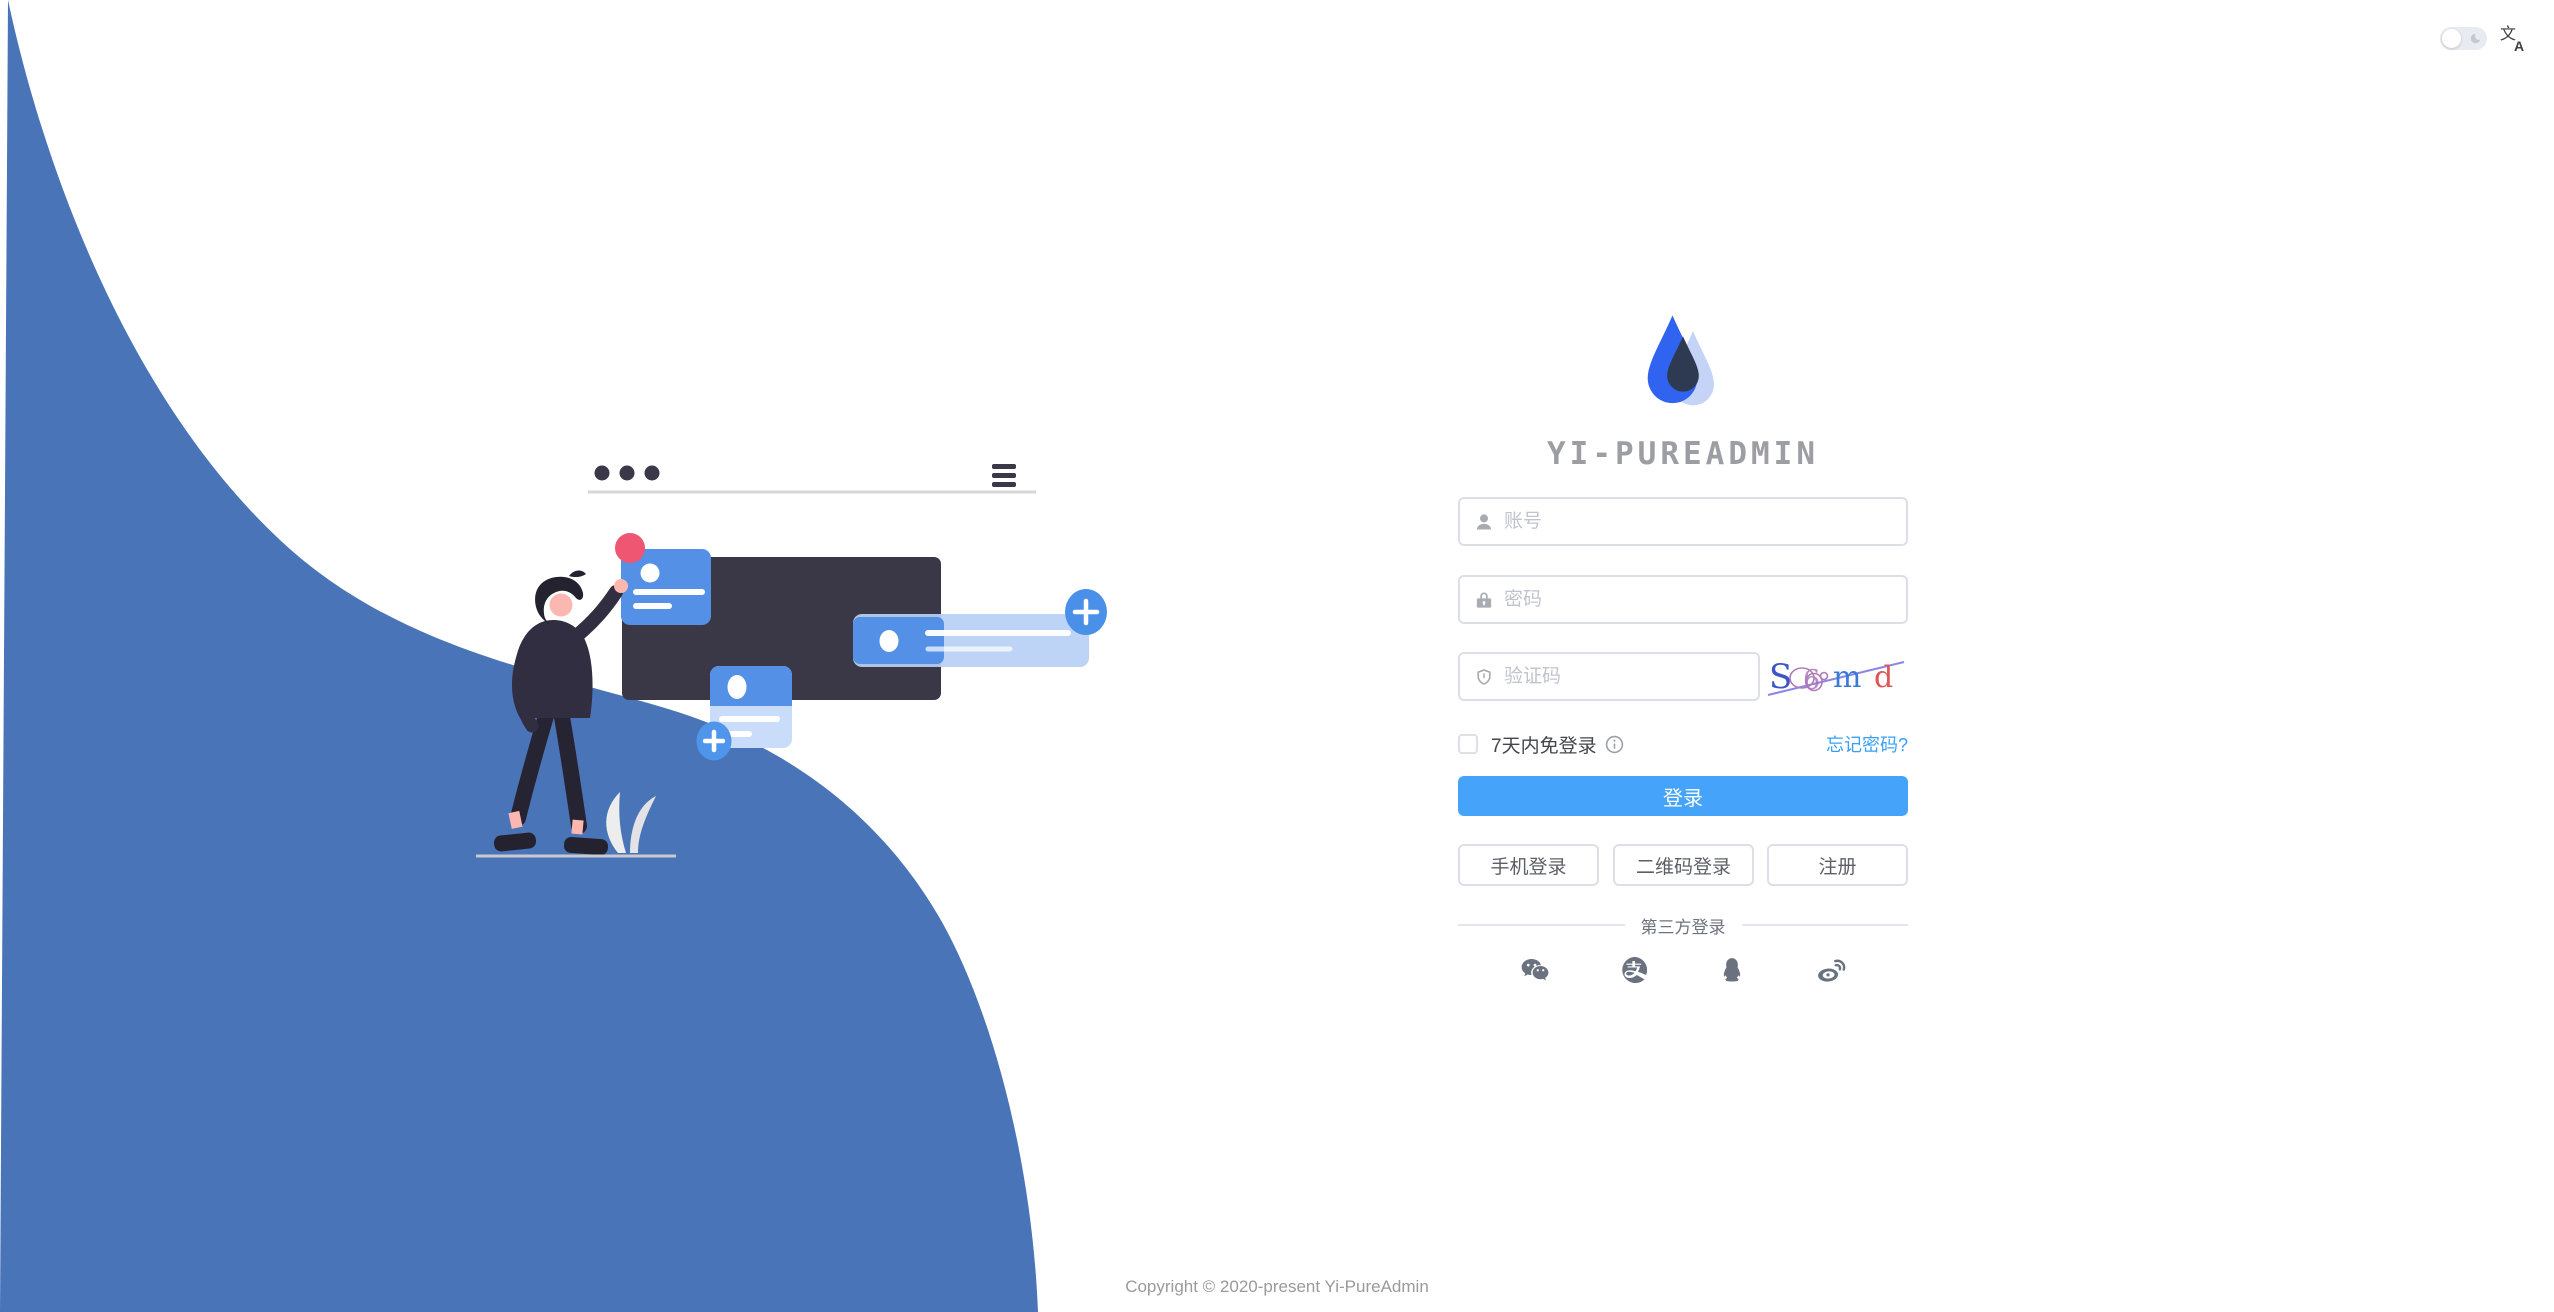 The height and width of the screenshot is (1312, 2554). I want to click on user-icon, so click(1484, 521).